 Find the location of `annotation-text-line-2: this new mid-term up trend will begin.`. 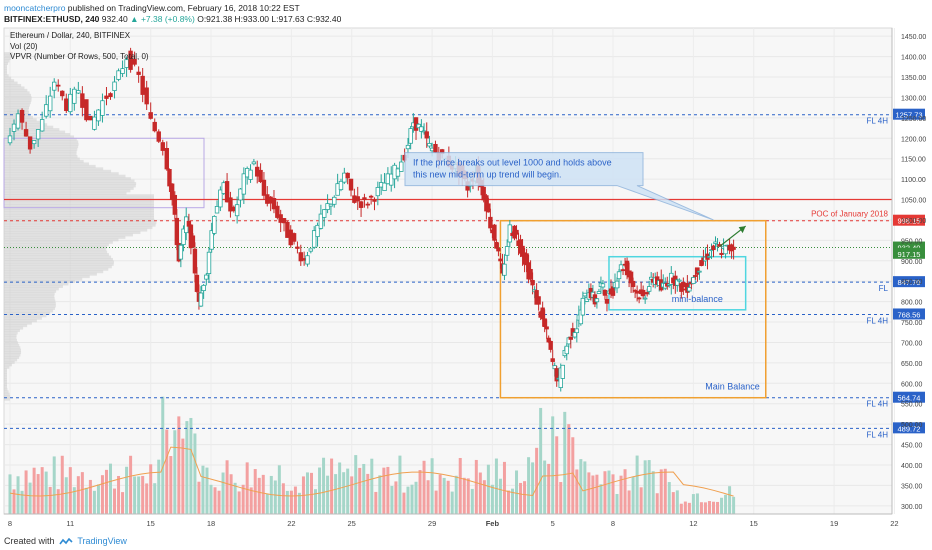

annotation-text-line-2: this new mid-term up trend will begin. is located at coordinates (487, 175).